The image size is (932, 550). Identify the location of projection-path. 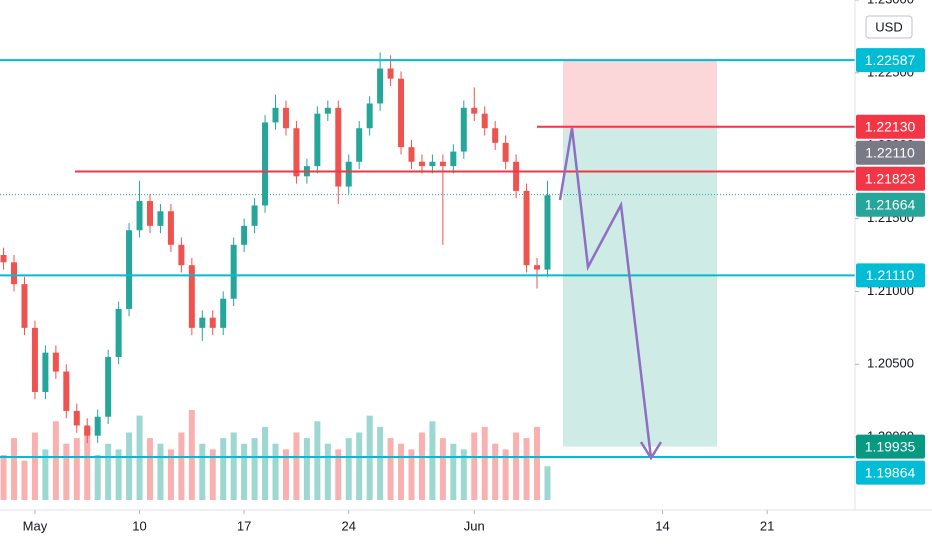
(605, 293).